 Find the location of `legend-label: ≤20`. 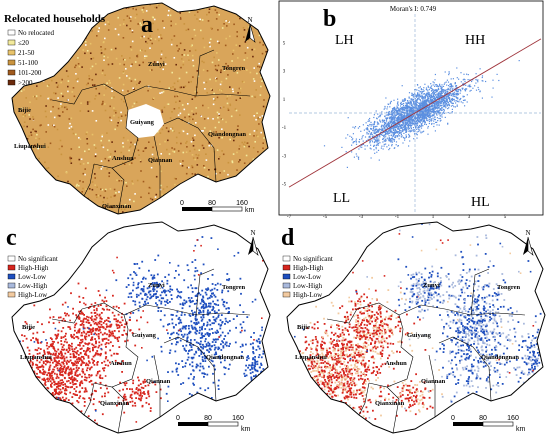

legend-label: ≤20 is located at coordinates (23, 43).